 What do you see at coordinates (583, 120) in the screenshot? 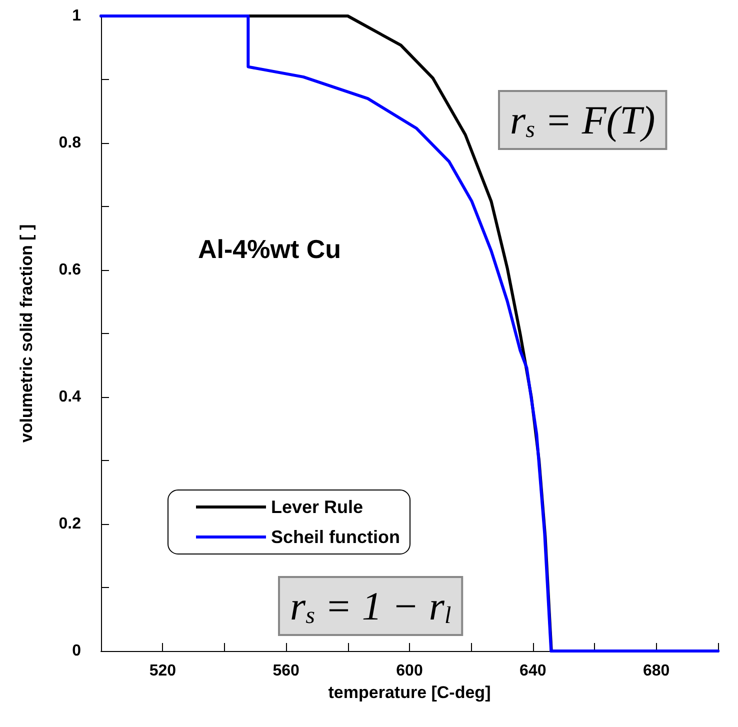
I see `annotation: rs = F(T)` at bounding box center [583, 120].